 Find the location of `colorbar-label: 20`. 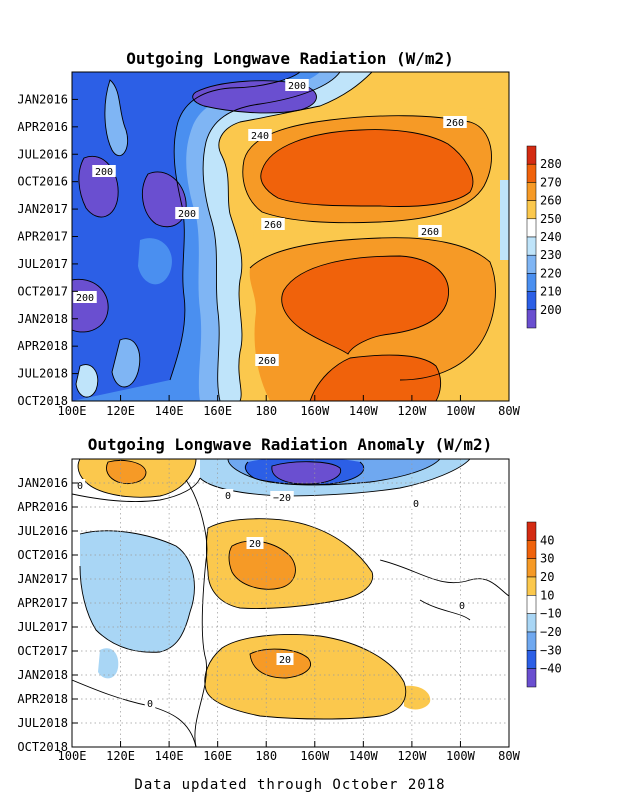

colorbar-label: 20 is located at coordinates (547, 577).